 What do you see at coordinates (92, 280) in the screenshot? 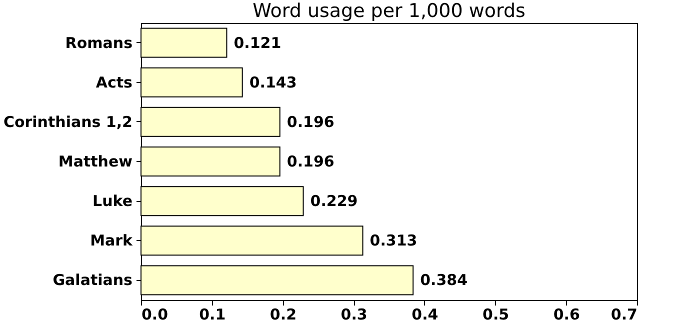
I see `y-tick-label: Galatians` at bounding box center [92, 280].